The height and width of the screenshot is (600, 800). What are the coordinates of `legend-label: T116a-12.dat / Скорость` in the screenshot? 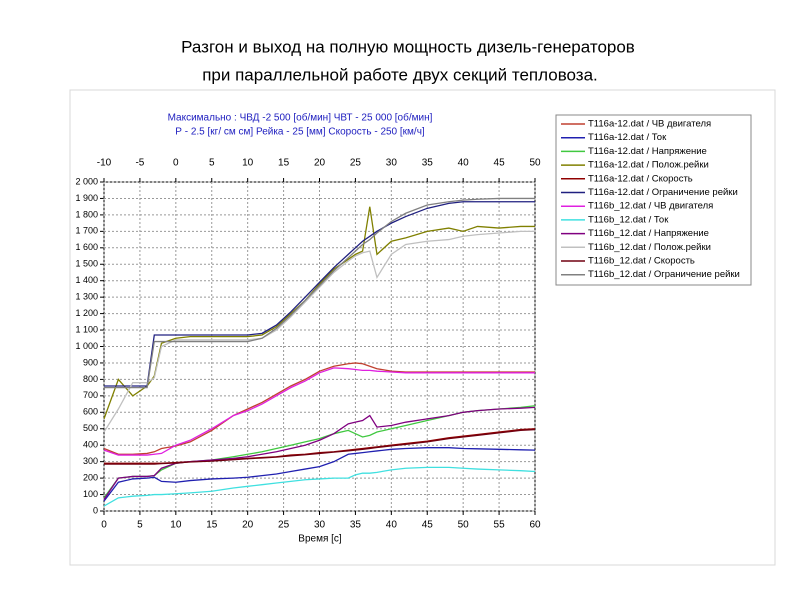 It's located at (640, 178).